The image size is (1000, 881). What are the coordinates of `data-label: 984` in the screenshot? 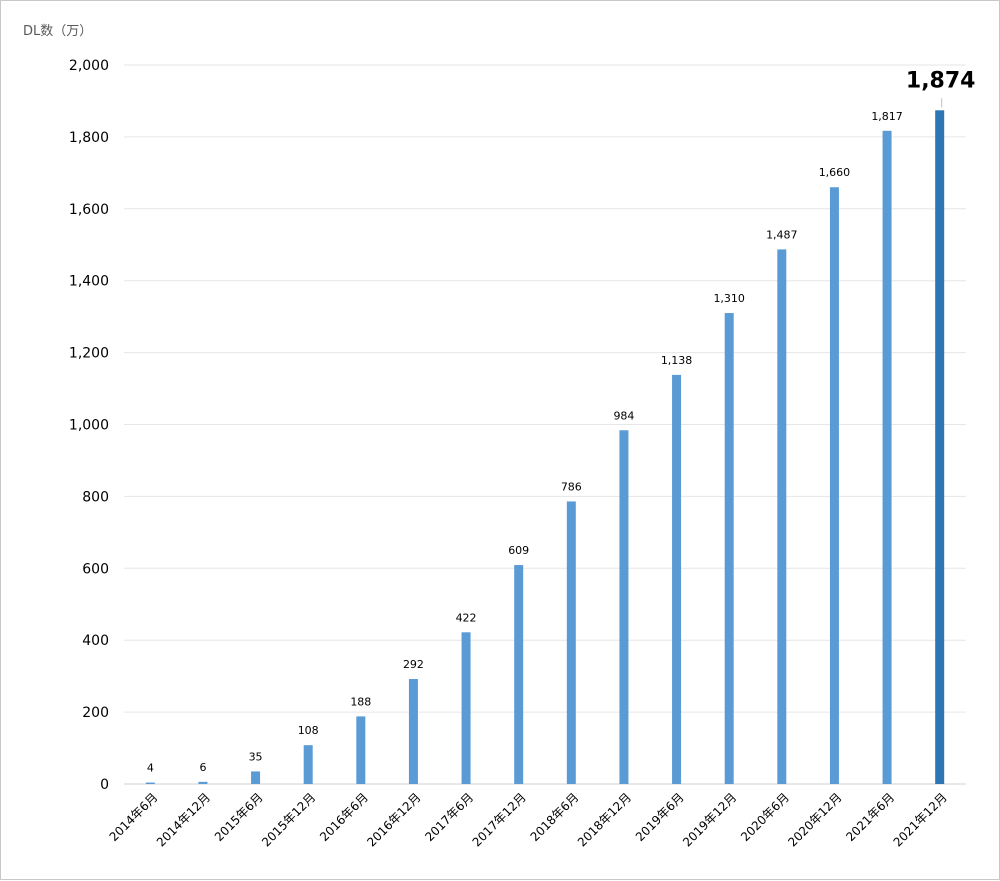 It's located at (623, 415).